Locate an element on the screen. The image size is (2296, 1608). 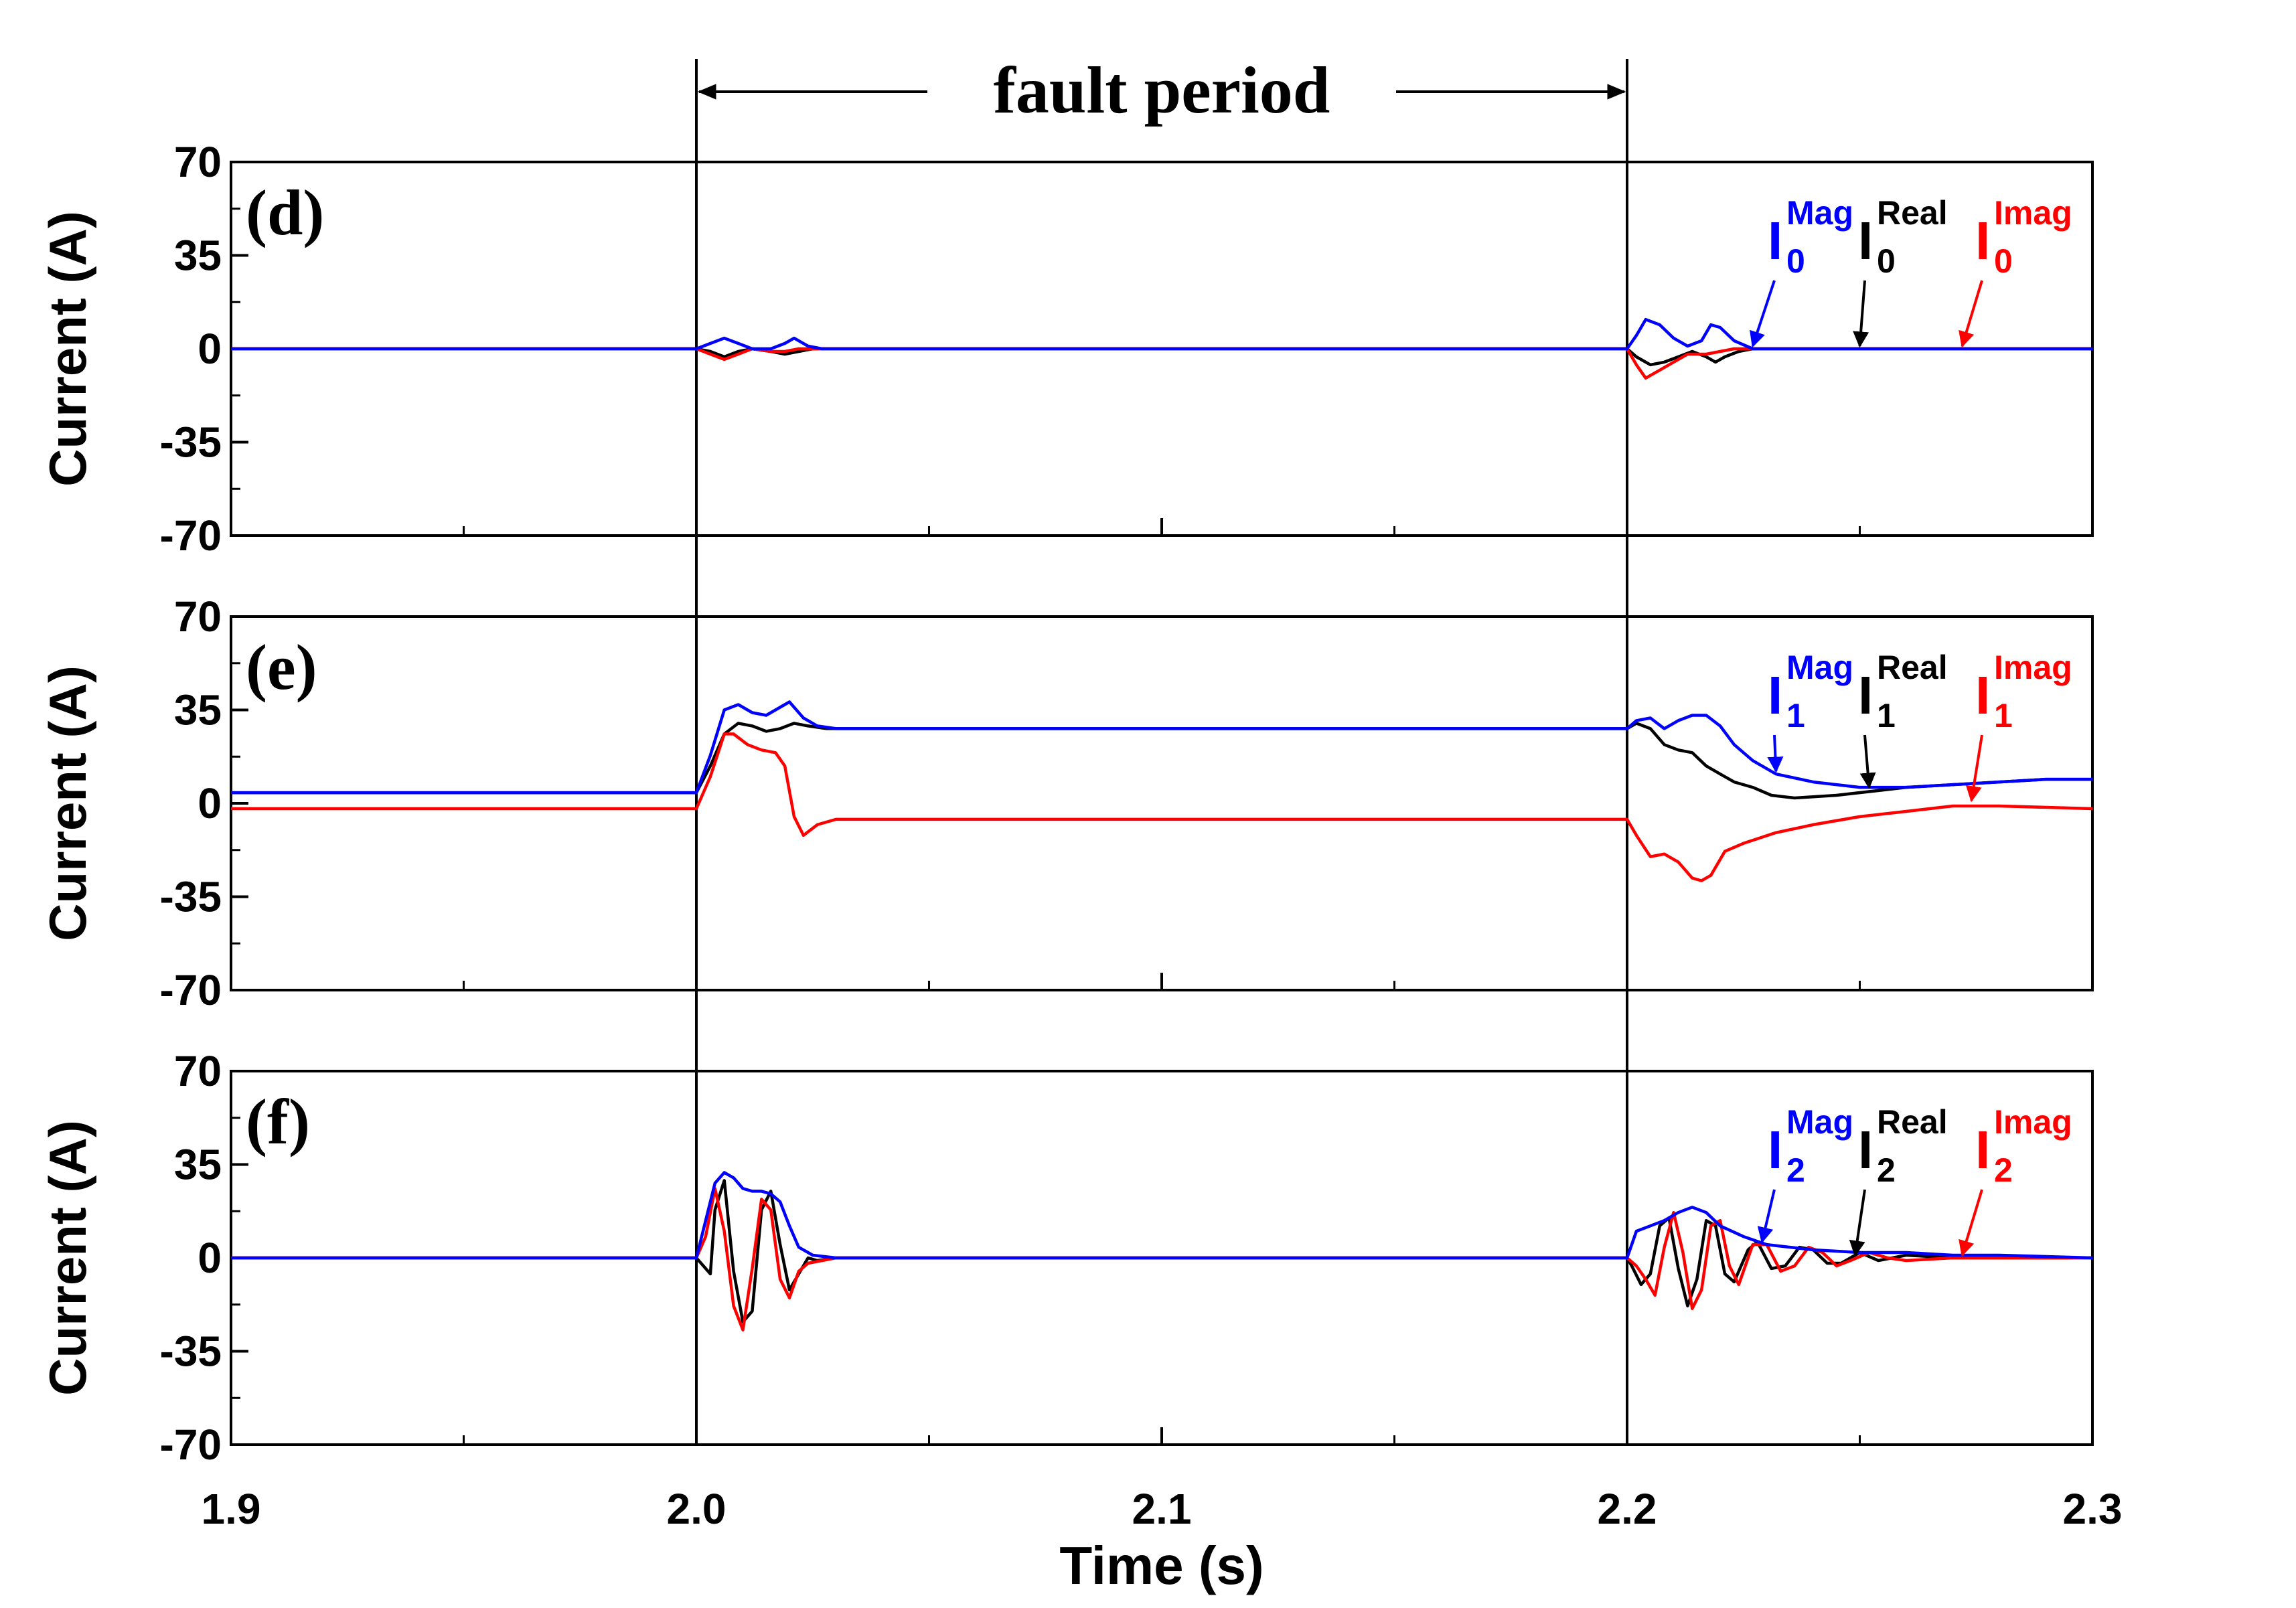
annotation-mag: I Mag 0 is located at coordinates (1801, 271).